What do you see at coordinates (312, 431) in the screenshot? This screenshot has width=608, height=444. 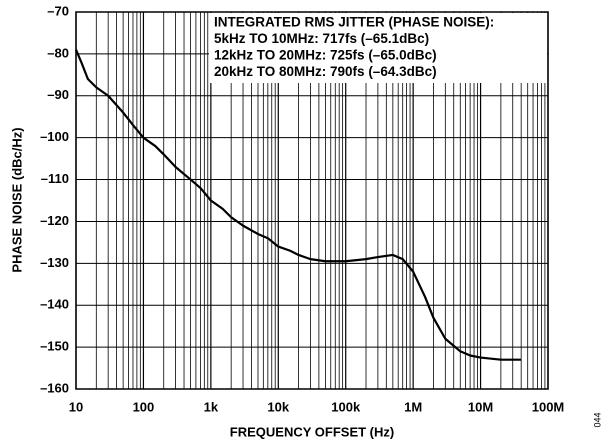 I see `x-axis-label: FREQUENCY OFFSET (Hz)` at bounding box center [312, 431].